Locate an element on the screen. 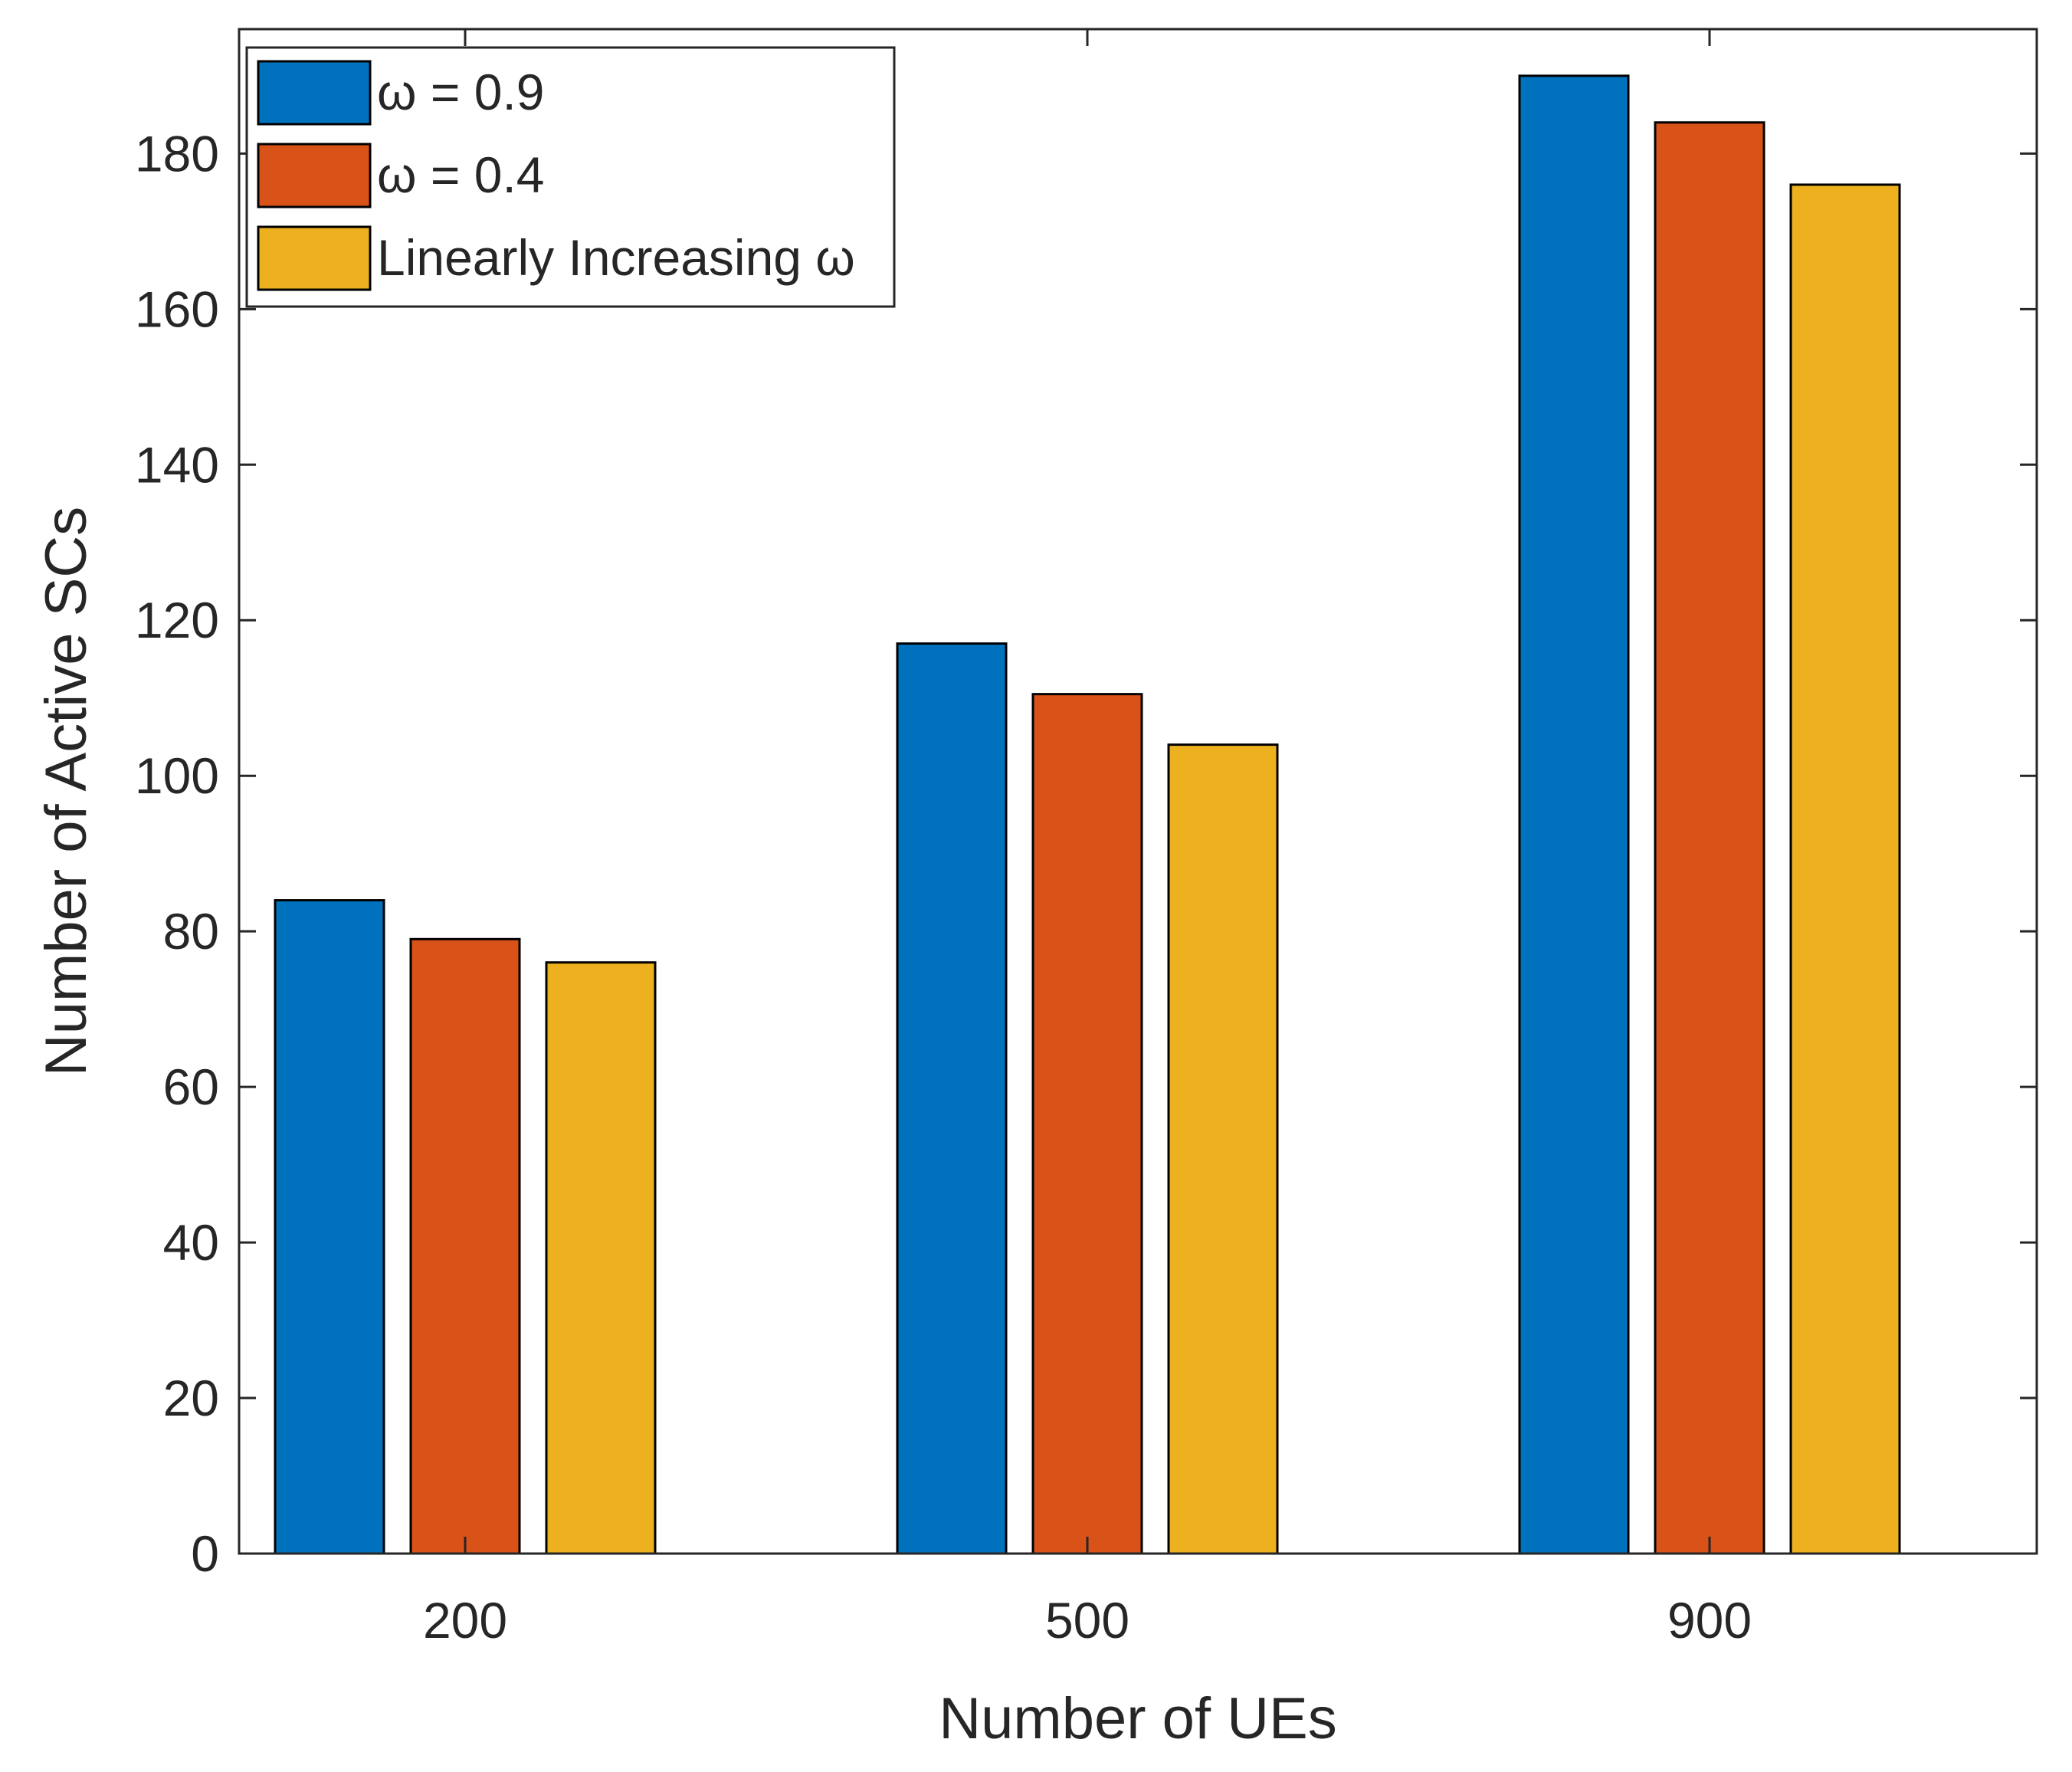 The width and height of the screenshot is (2072, 1772). x-tick-label: 200 is located at coordinates (465, 1620).